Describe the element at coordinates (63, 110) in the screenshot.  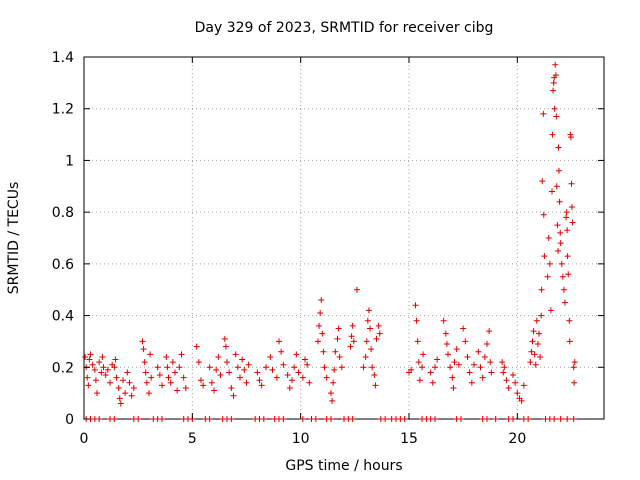
I see `y-tick-label: 1.2` at that location.